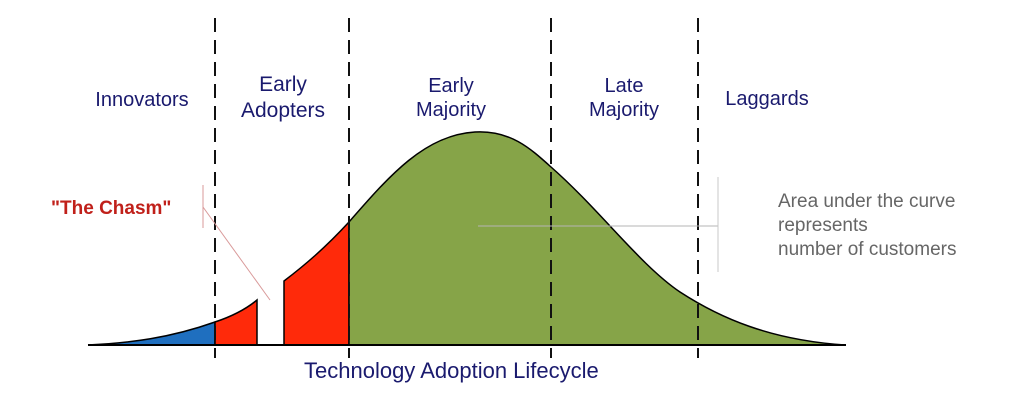 The width and height of the screenshot is (1024, 409). I want to click on label-laggards: Laggards, so click(767, 99).